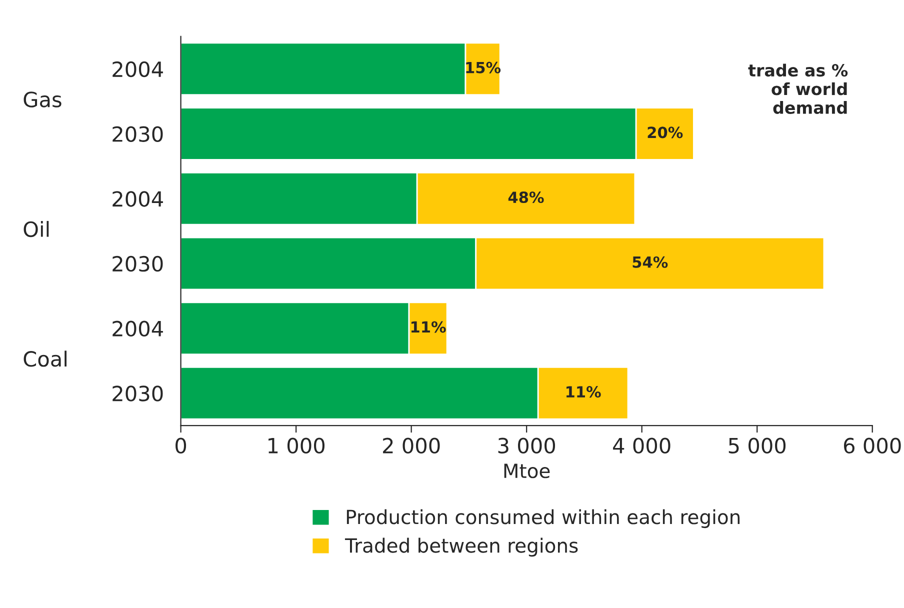 This screenshot has height=608, width=904. Describe the element at coordinates (757, 446) in the screenshot. I see `x-tick-label: 5 000` at that location.